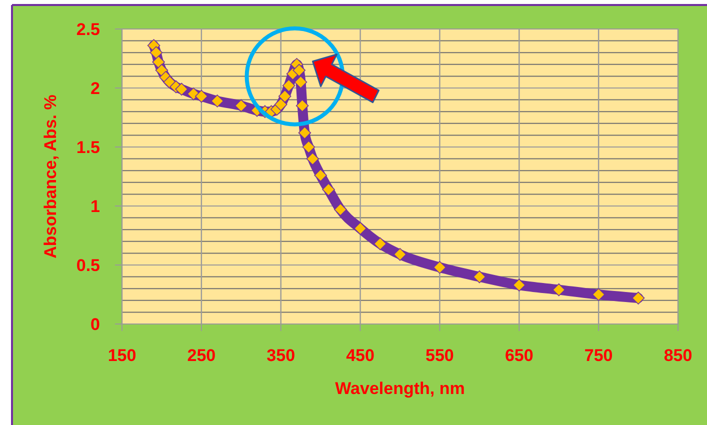  Describe the element at coordinates (678, 355) in the screenshot. I see `x-tick-label: 850` at that location.